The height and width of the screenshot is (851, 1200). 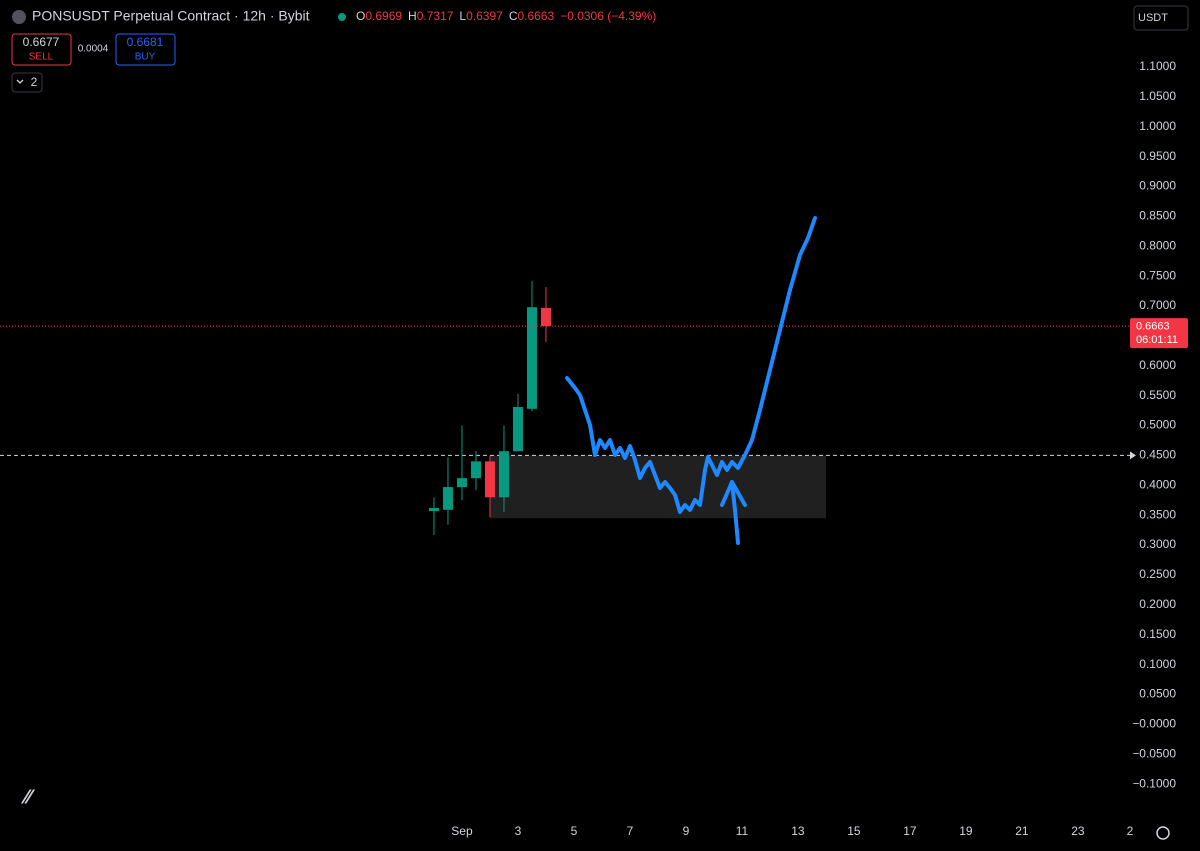 I want to click on currency-button, so click(x=1161, y=18).